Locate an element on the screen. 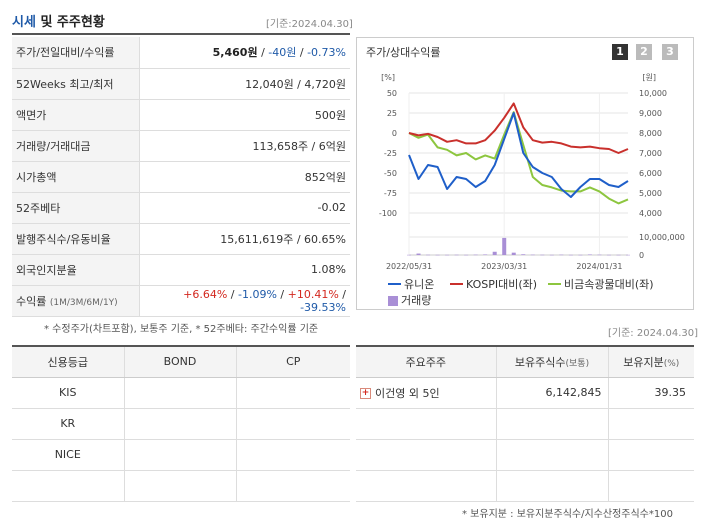 This screenshot has height=525, width=702. right-axis-unit: [원] is located at coordinates (649, 77).